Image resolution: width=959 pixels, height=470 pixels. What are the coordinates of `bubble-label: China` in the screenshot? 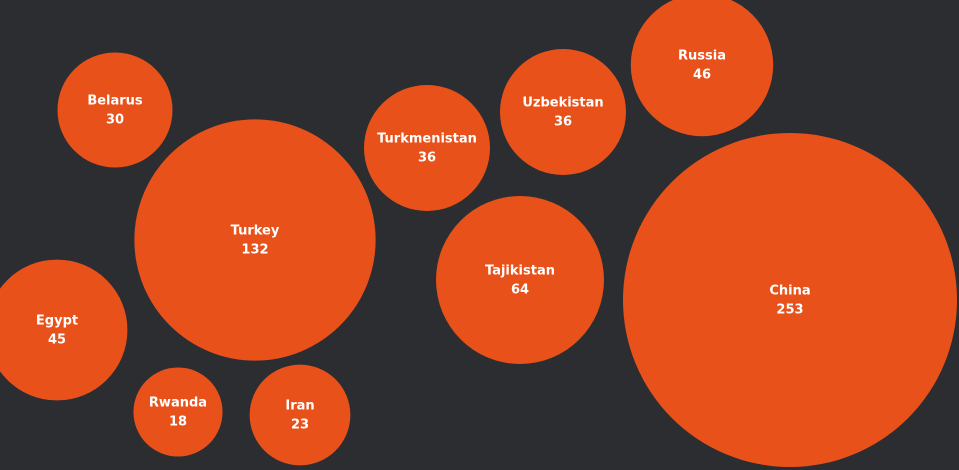 It's located at (789, 291).